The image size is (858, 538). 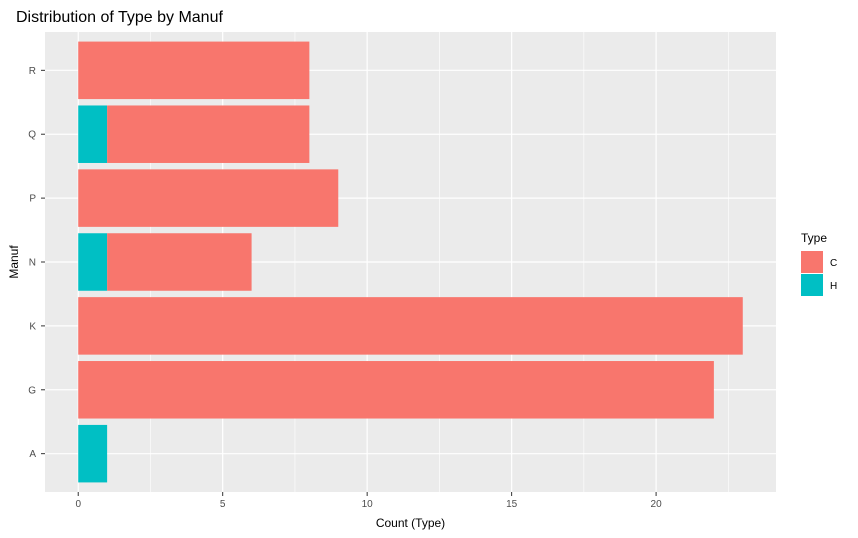 I want to click on legend-keys: CH, so click(x=819, y=273).